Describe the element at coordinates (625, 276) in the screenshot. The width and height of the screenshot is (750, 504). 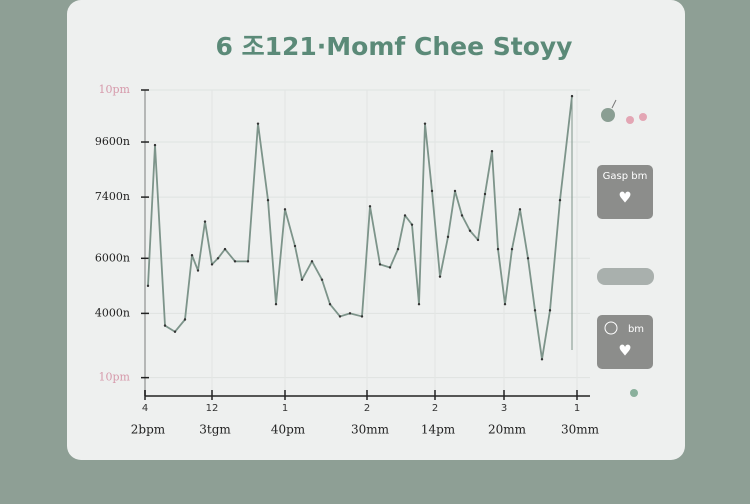
I see `pill` at that location.